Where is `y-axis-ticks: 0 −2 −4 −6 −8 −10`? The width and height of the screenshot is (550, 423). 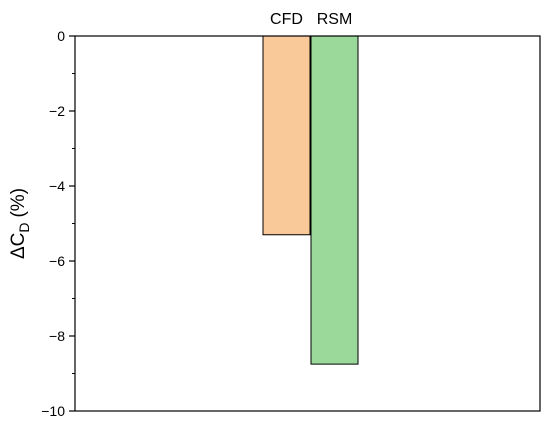 y-axis-ticks: 0 −2 −4 −6 −8 −10 is located at coordinates (58, 223).